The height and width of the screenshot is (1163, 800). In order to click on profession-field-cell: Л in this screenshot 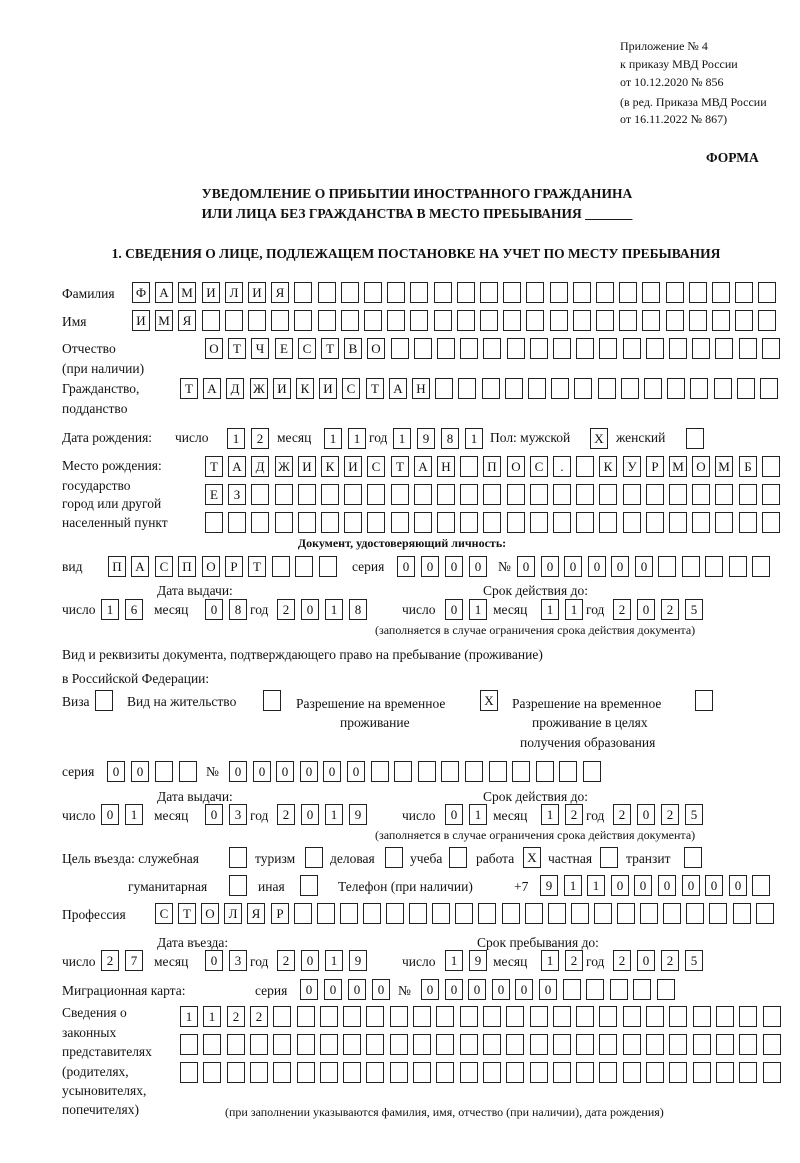, I will do `click(233, 913)`.